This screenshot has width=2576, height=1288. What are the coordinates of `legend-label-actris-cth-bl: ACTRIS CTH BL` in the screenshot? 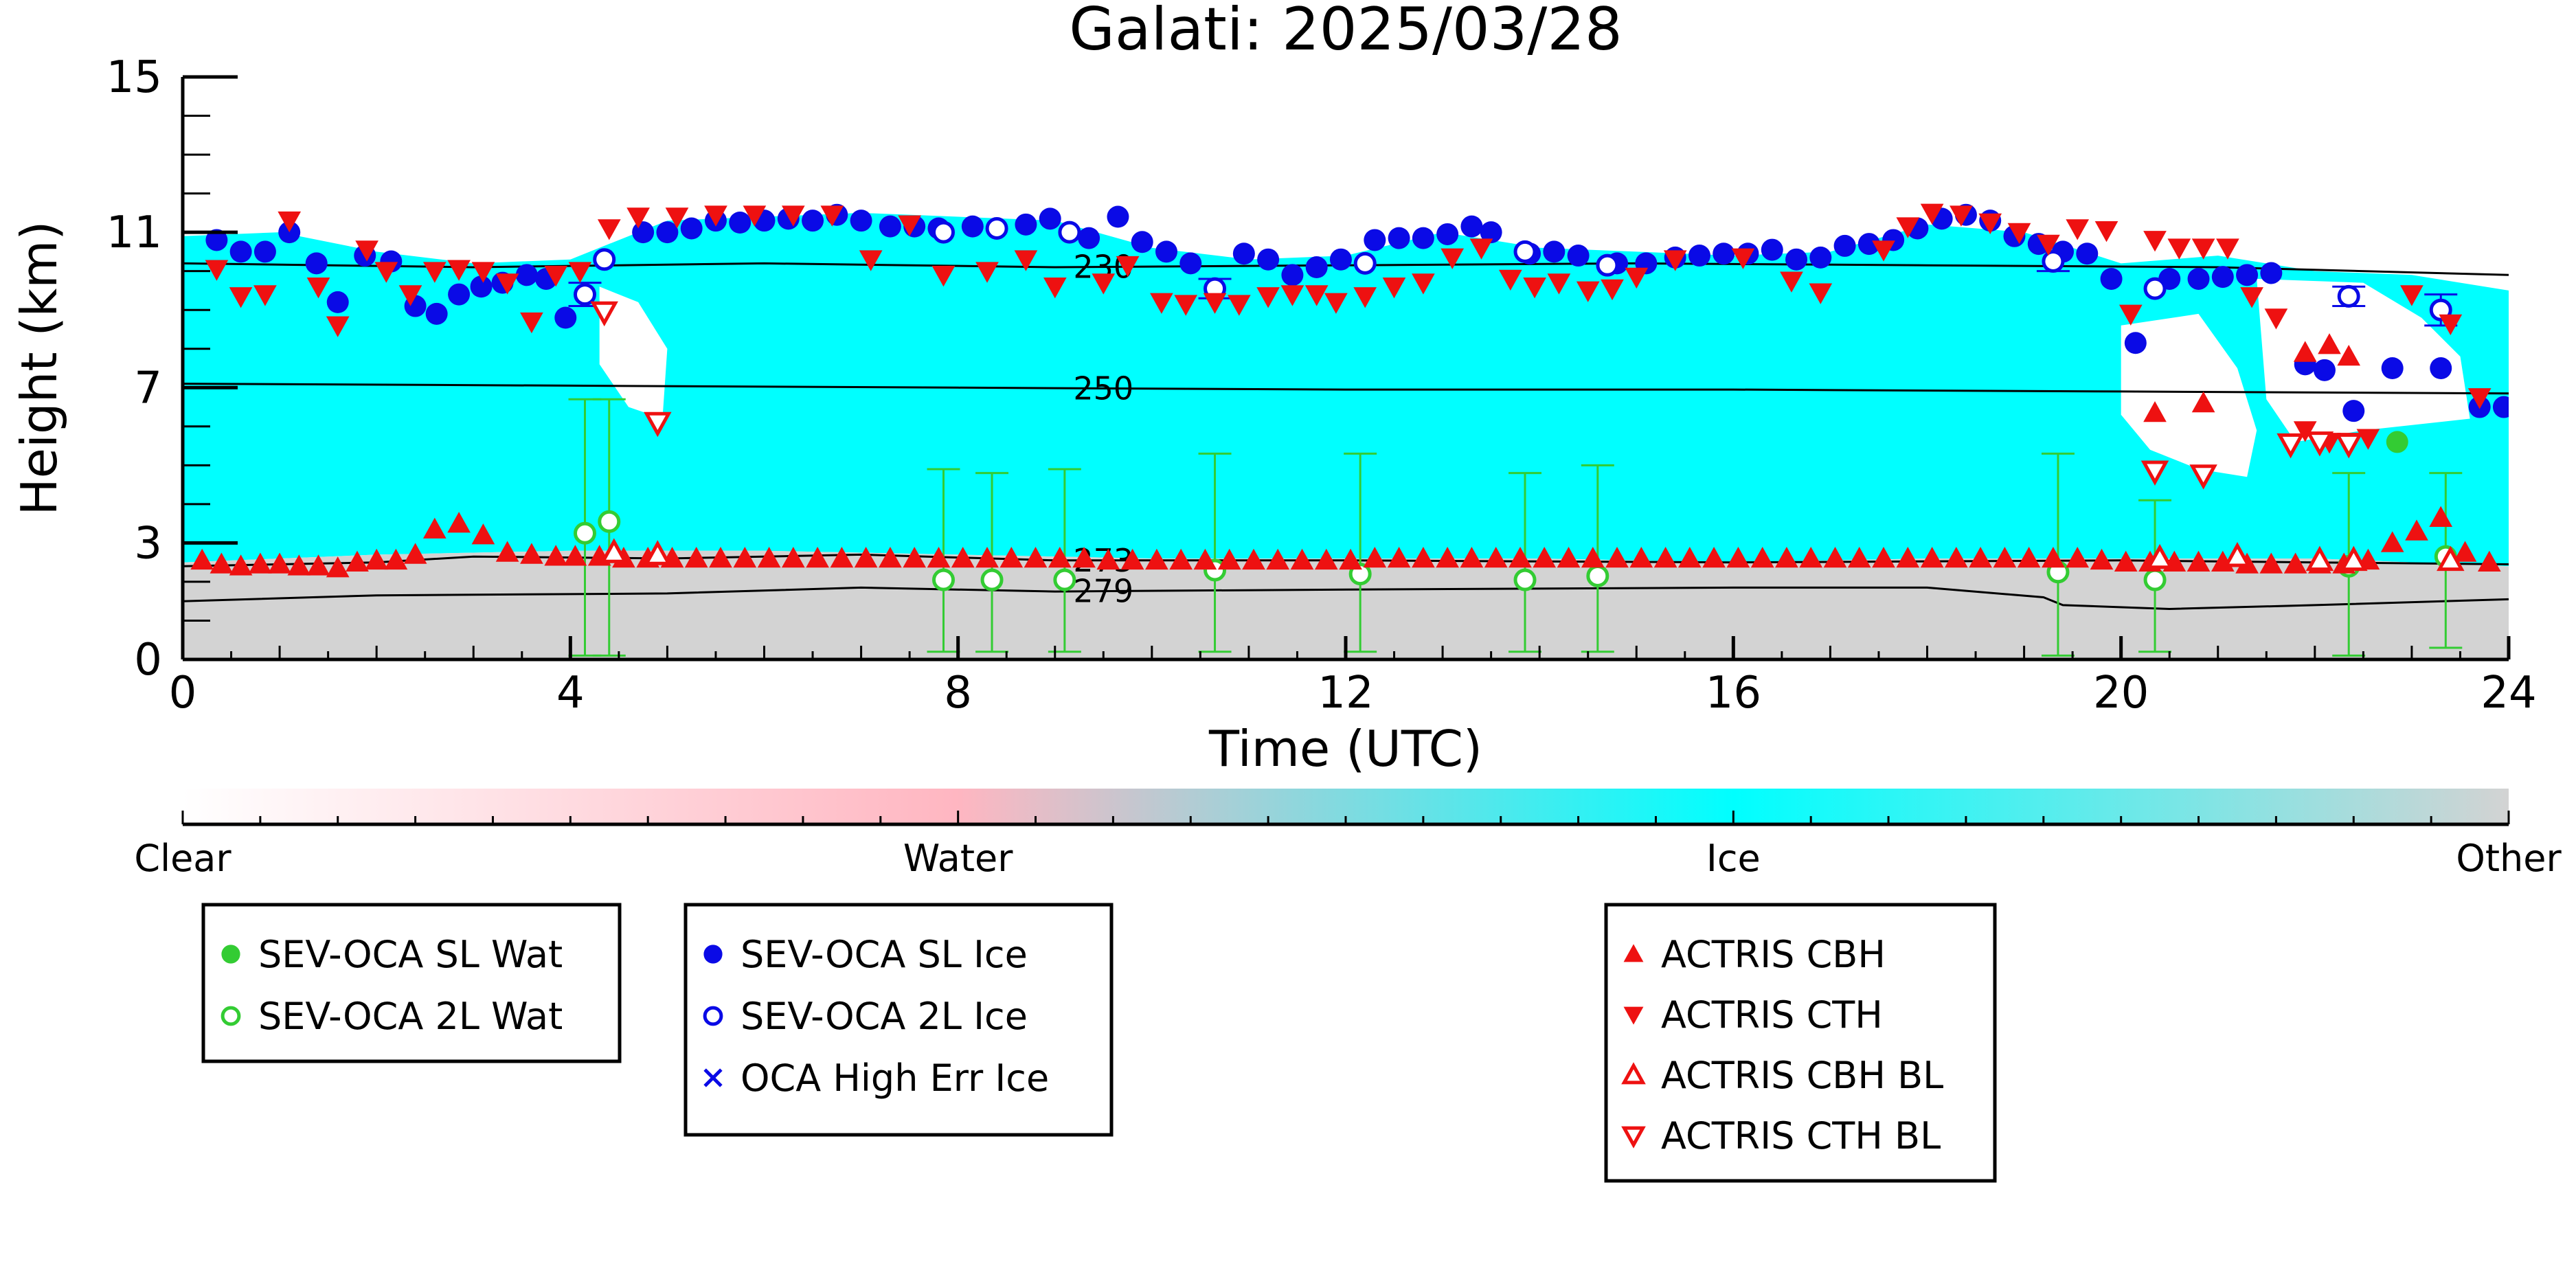 It's located at (1801, 1135).